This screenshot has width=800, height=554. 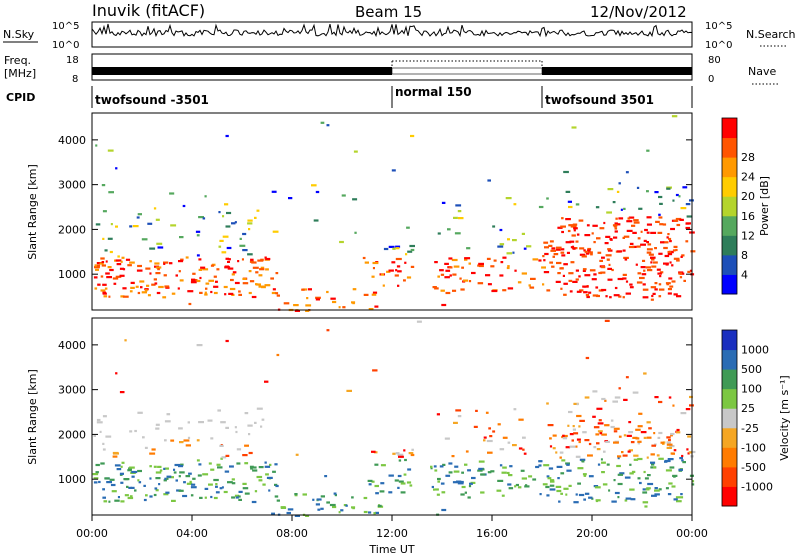 What do you see at coordinates (72, 60) in the screenshot?
I see `freq-tick-top: 18` at bounding box center [72, 60].